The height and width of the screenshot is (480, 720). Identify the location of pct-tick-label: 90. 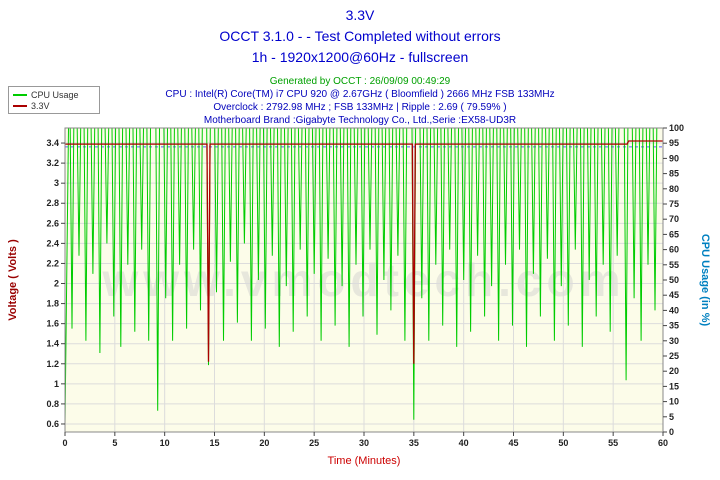
(674, 158).